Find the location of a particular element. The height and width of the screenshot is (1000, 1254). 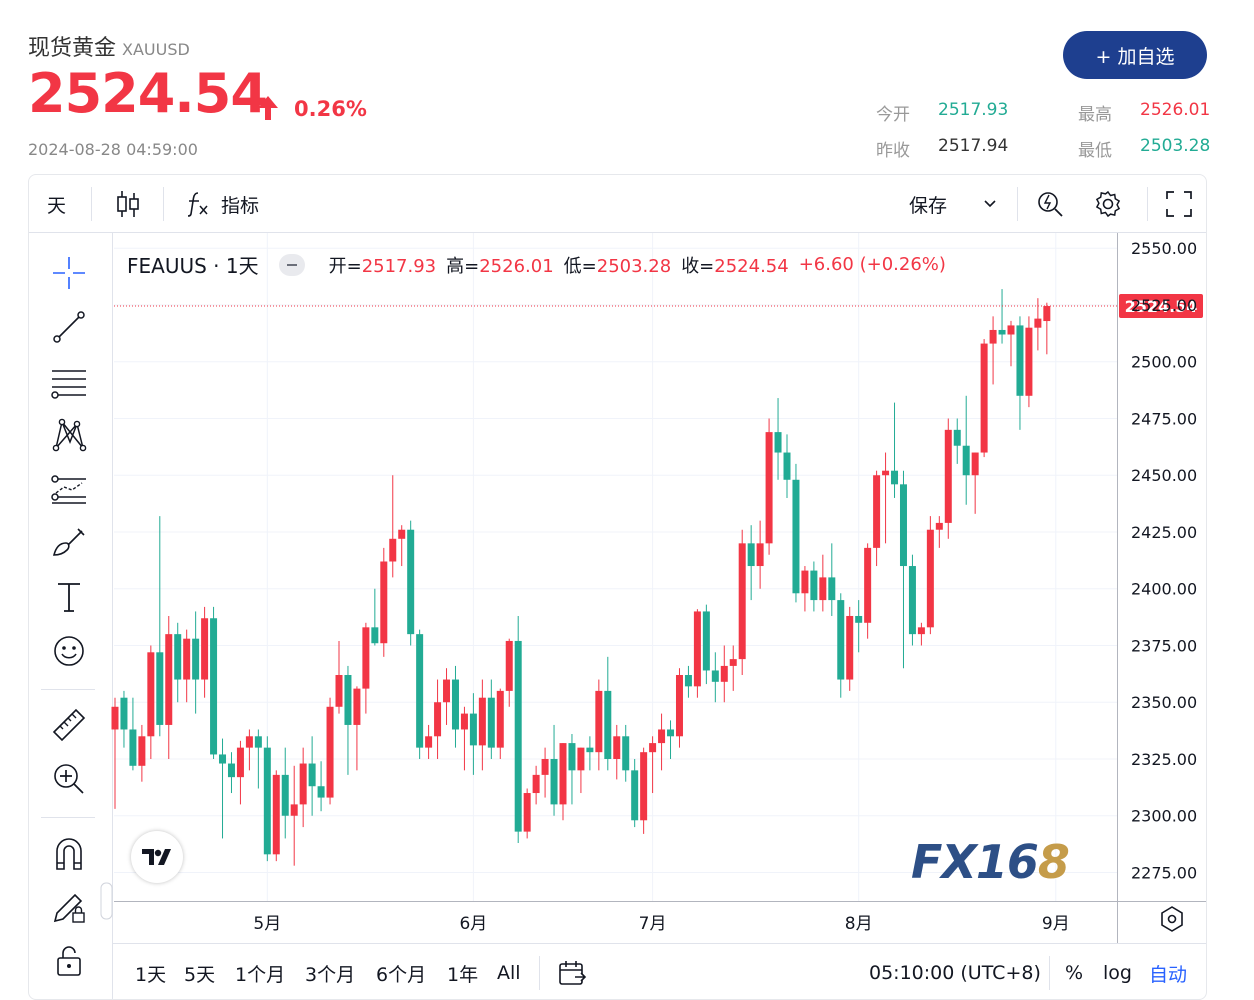

high-label: 最高 is located at coordinates (1095, 115).